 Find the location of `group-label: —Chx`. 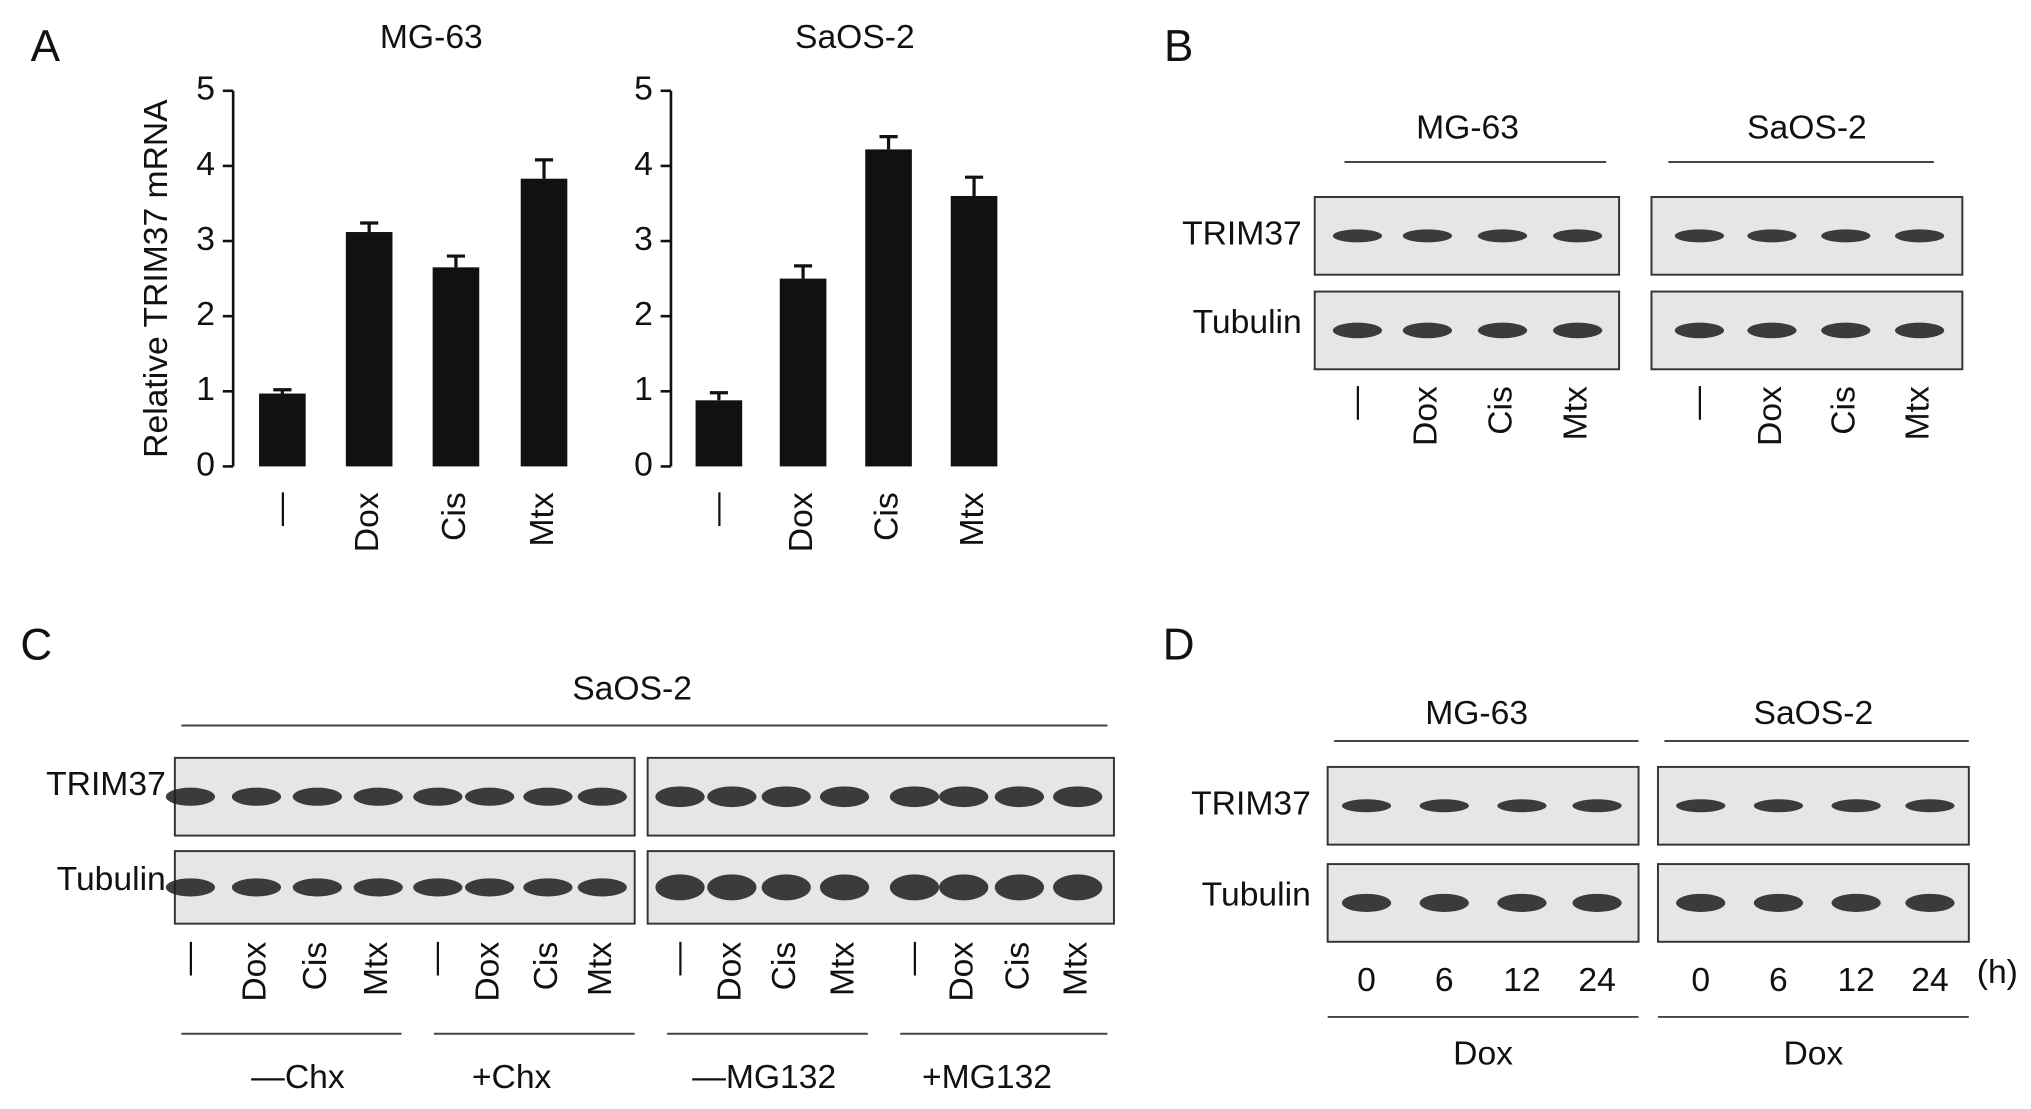

group-label: —Chx is located at coordinates (298, 1077).